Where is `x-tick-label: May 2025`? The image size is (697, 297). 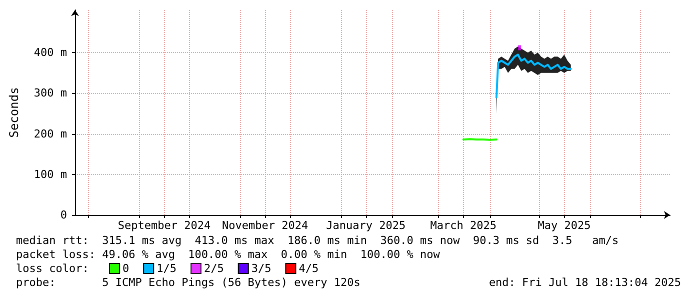
x-tick-label: May 2025 is located at coordinates (564, 225).